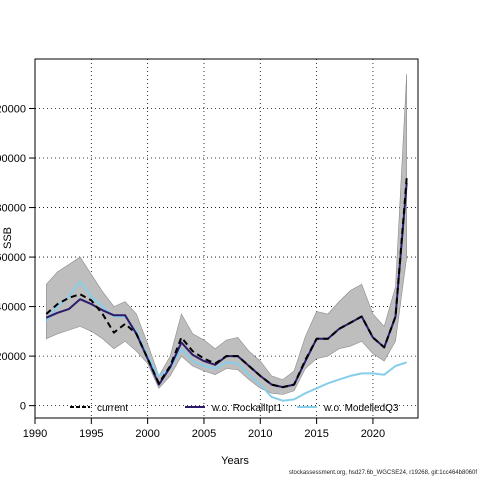 The image size is (480, 480). Describe the element at coordinates (373, 434) in the screenshot. I see `x-tick-label-6: 2020` at that location.